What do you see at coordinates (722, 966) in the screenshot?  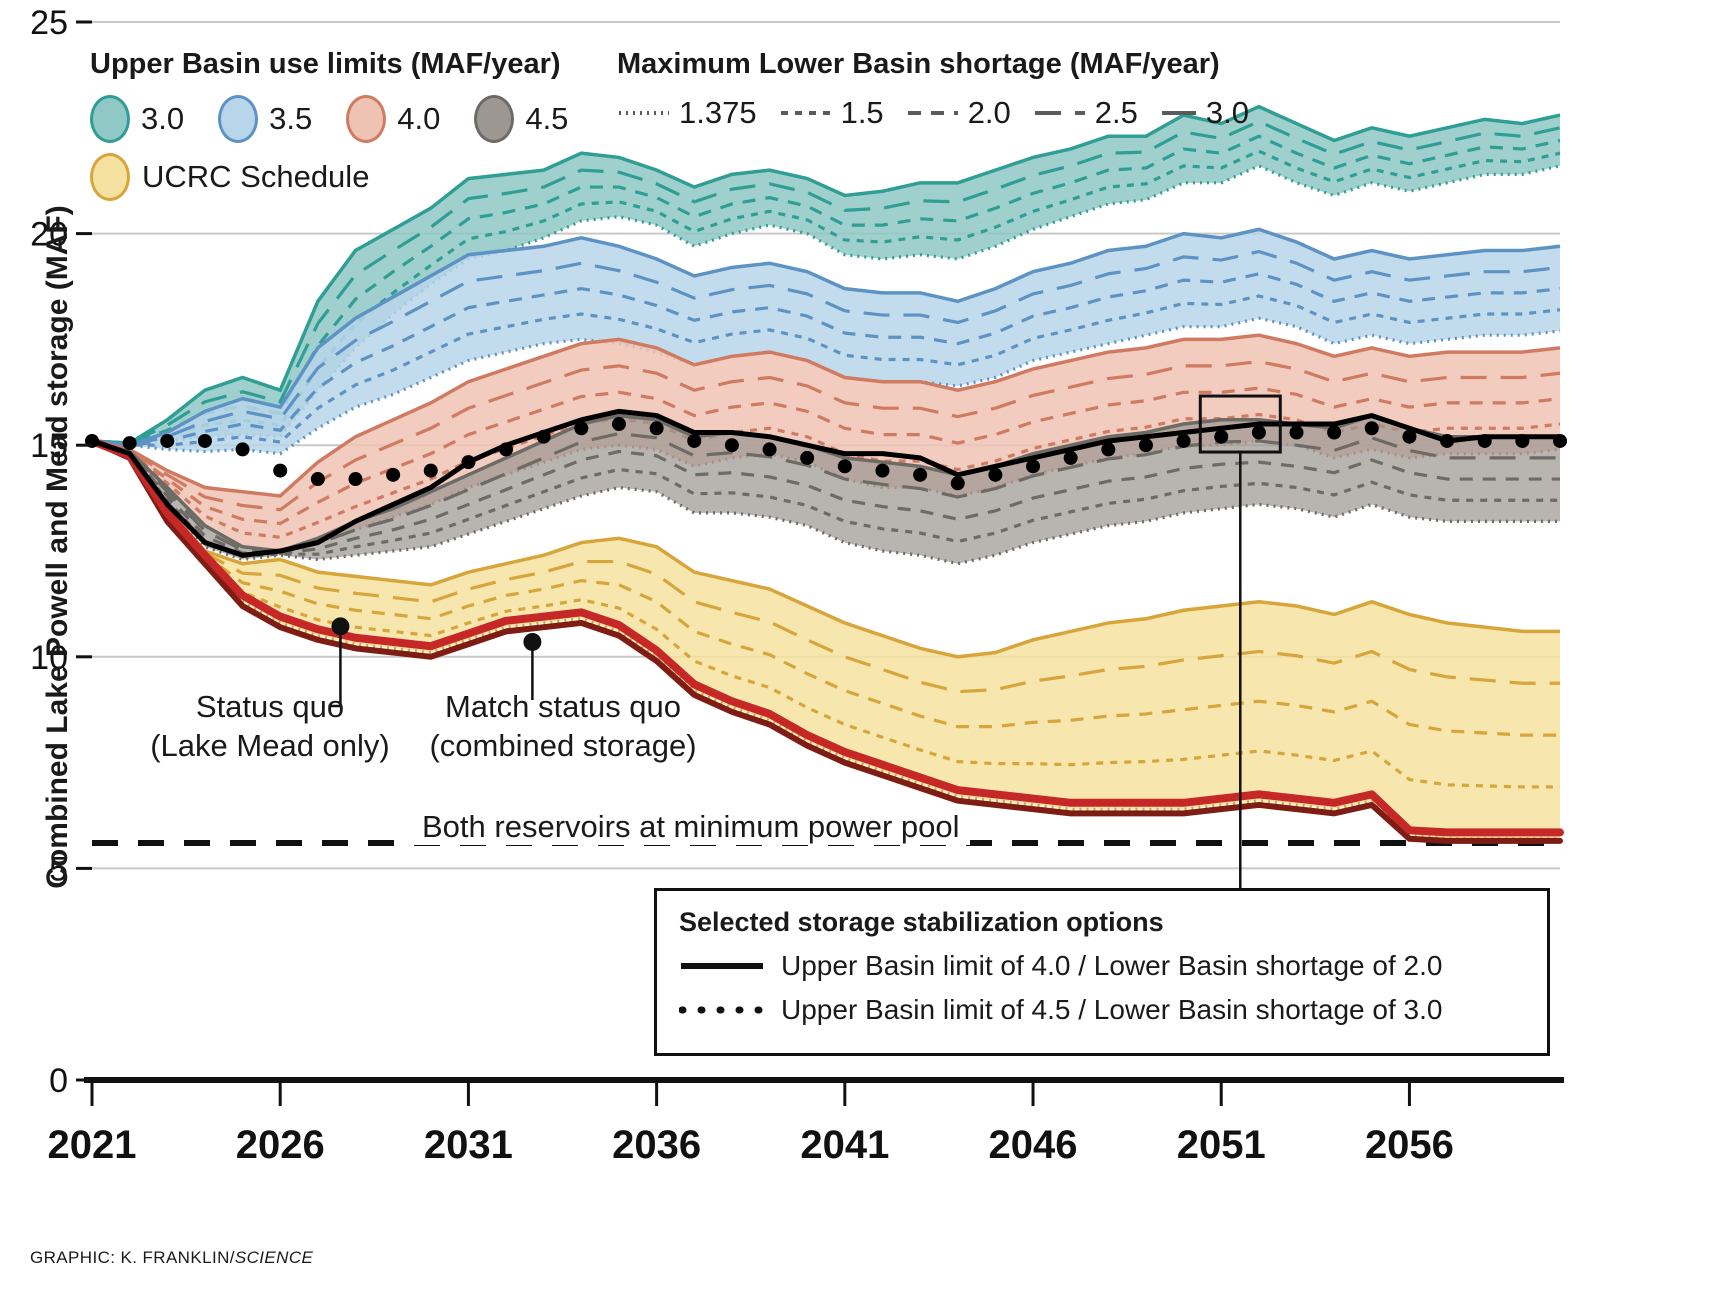 I see `solid-line-sample` at bounding box center [722, 966].